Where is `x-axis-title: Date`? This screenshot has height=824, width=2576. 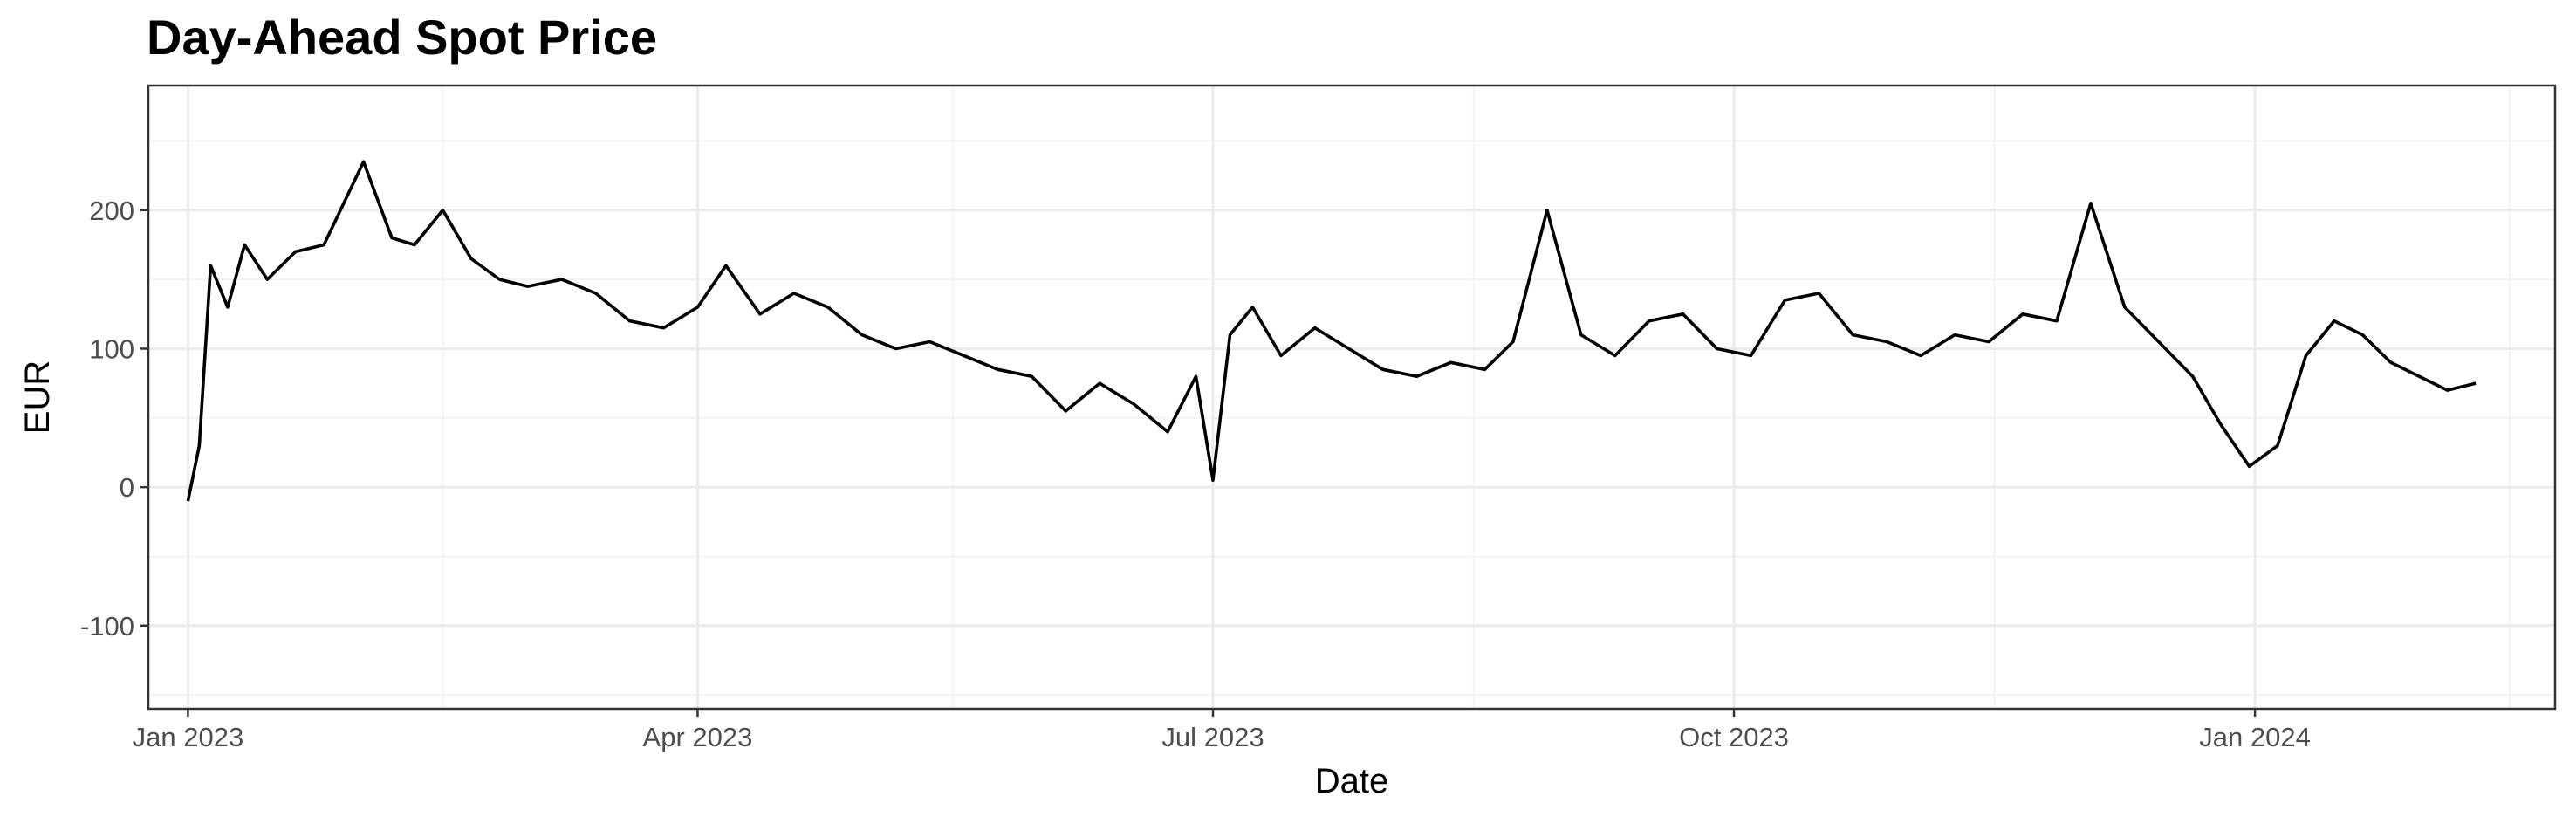 x-axis-title: Date is located at coordinates (1352, 781).